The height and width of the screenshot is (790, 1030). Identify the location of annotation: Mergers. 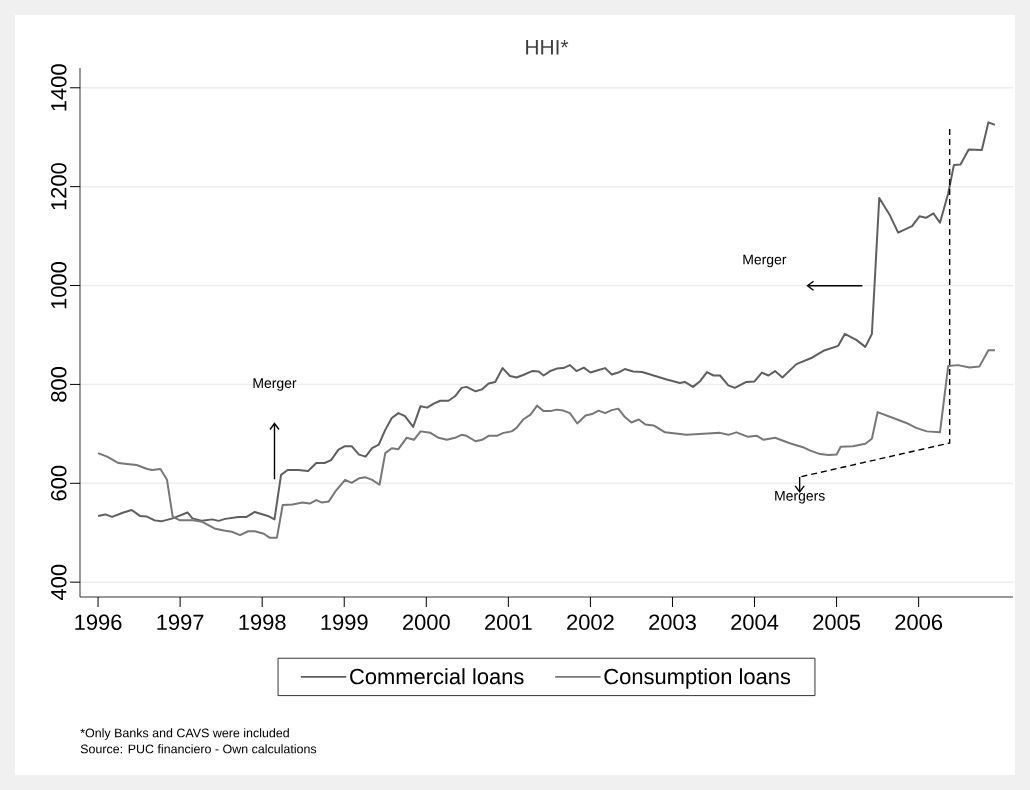
(800, 497).